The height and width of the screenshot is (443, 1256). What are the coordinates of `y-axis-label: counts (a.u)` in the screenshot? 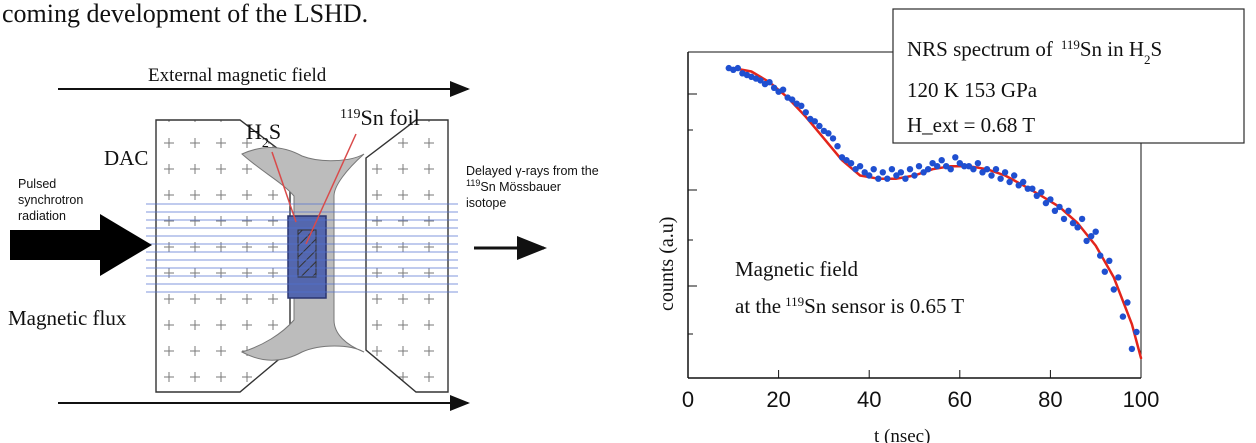 It's located at (667, 264).